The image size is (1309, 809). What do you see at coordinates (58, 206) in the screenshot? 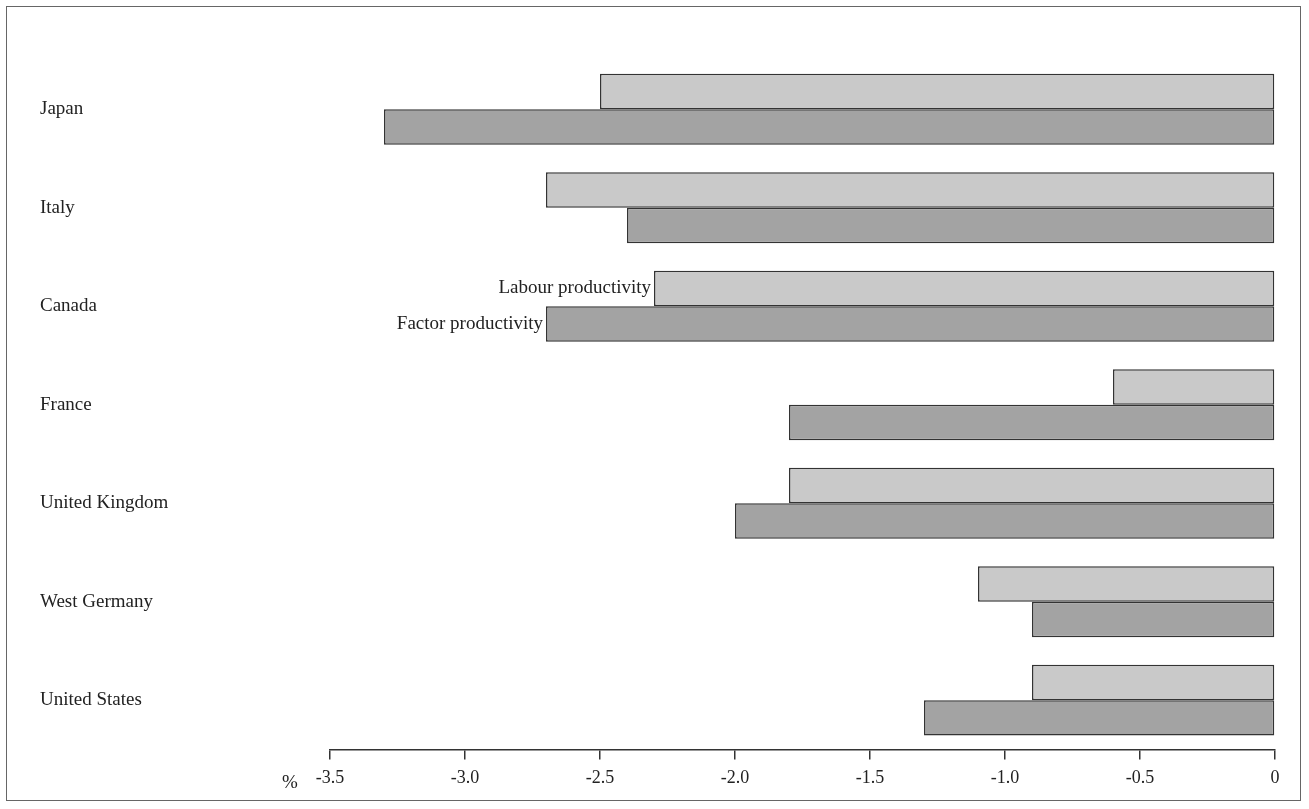
I see `y-tick-label: Italy` at bounding box center [58, 206].